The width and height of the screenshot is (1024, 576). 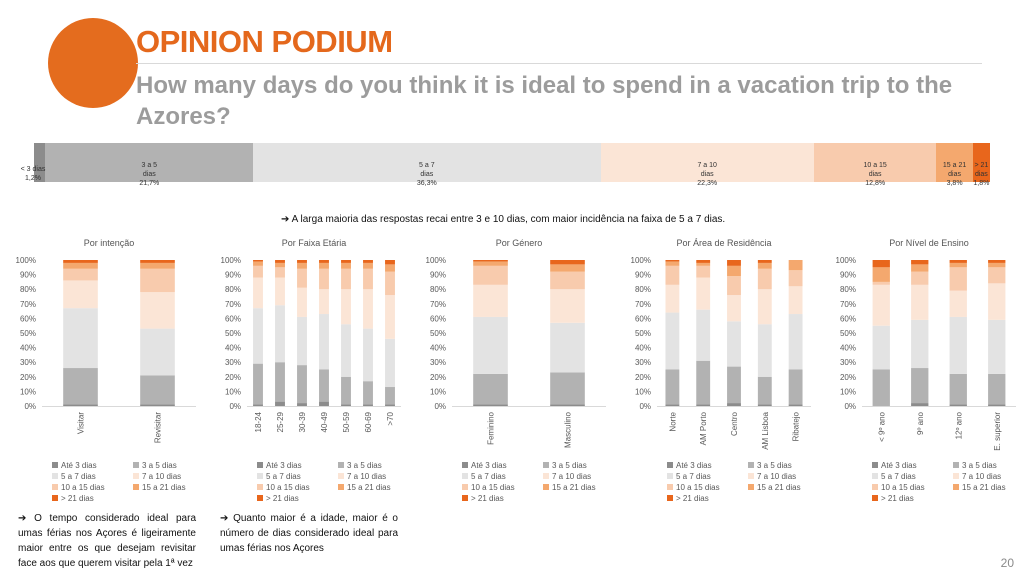 I want to click on x-tick-label: 40-49, so click(x=324, y=421).